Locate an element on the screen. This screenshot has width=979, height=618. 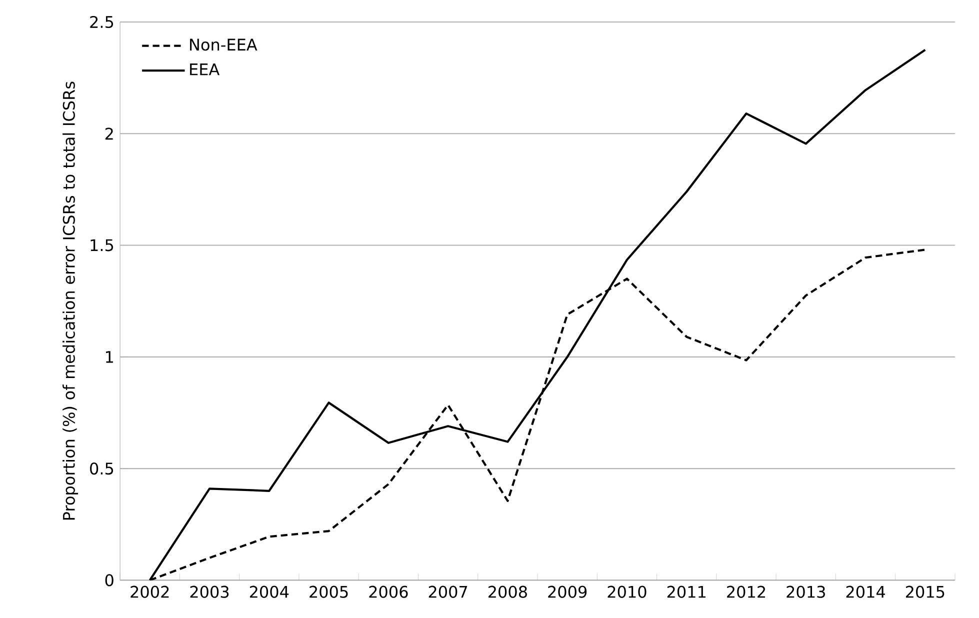
y-tick-label: 0 is located at coordinates (109, 580).